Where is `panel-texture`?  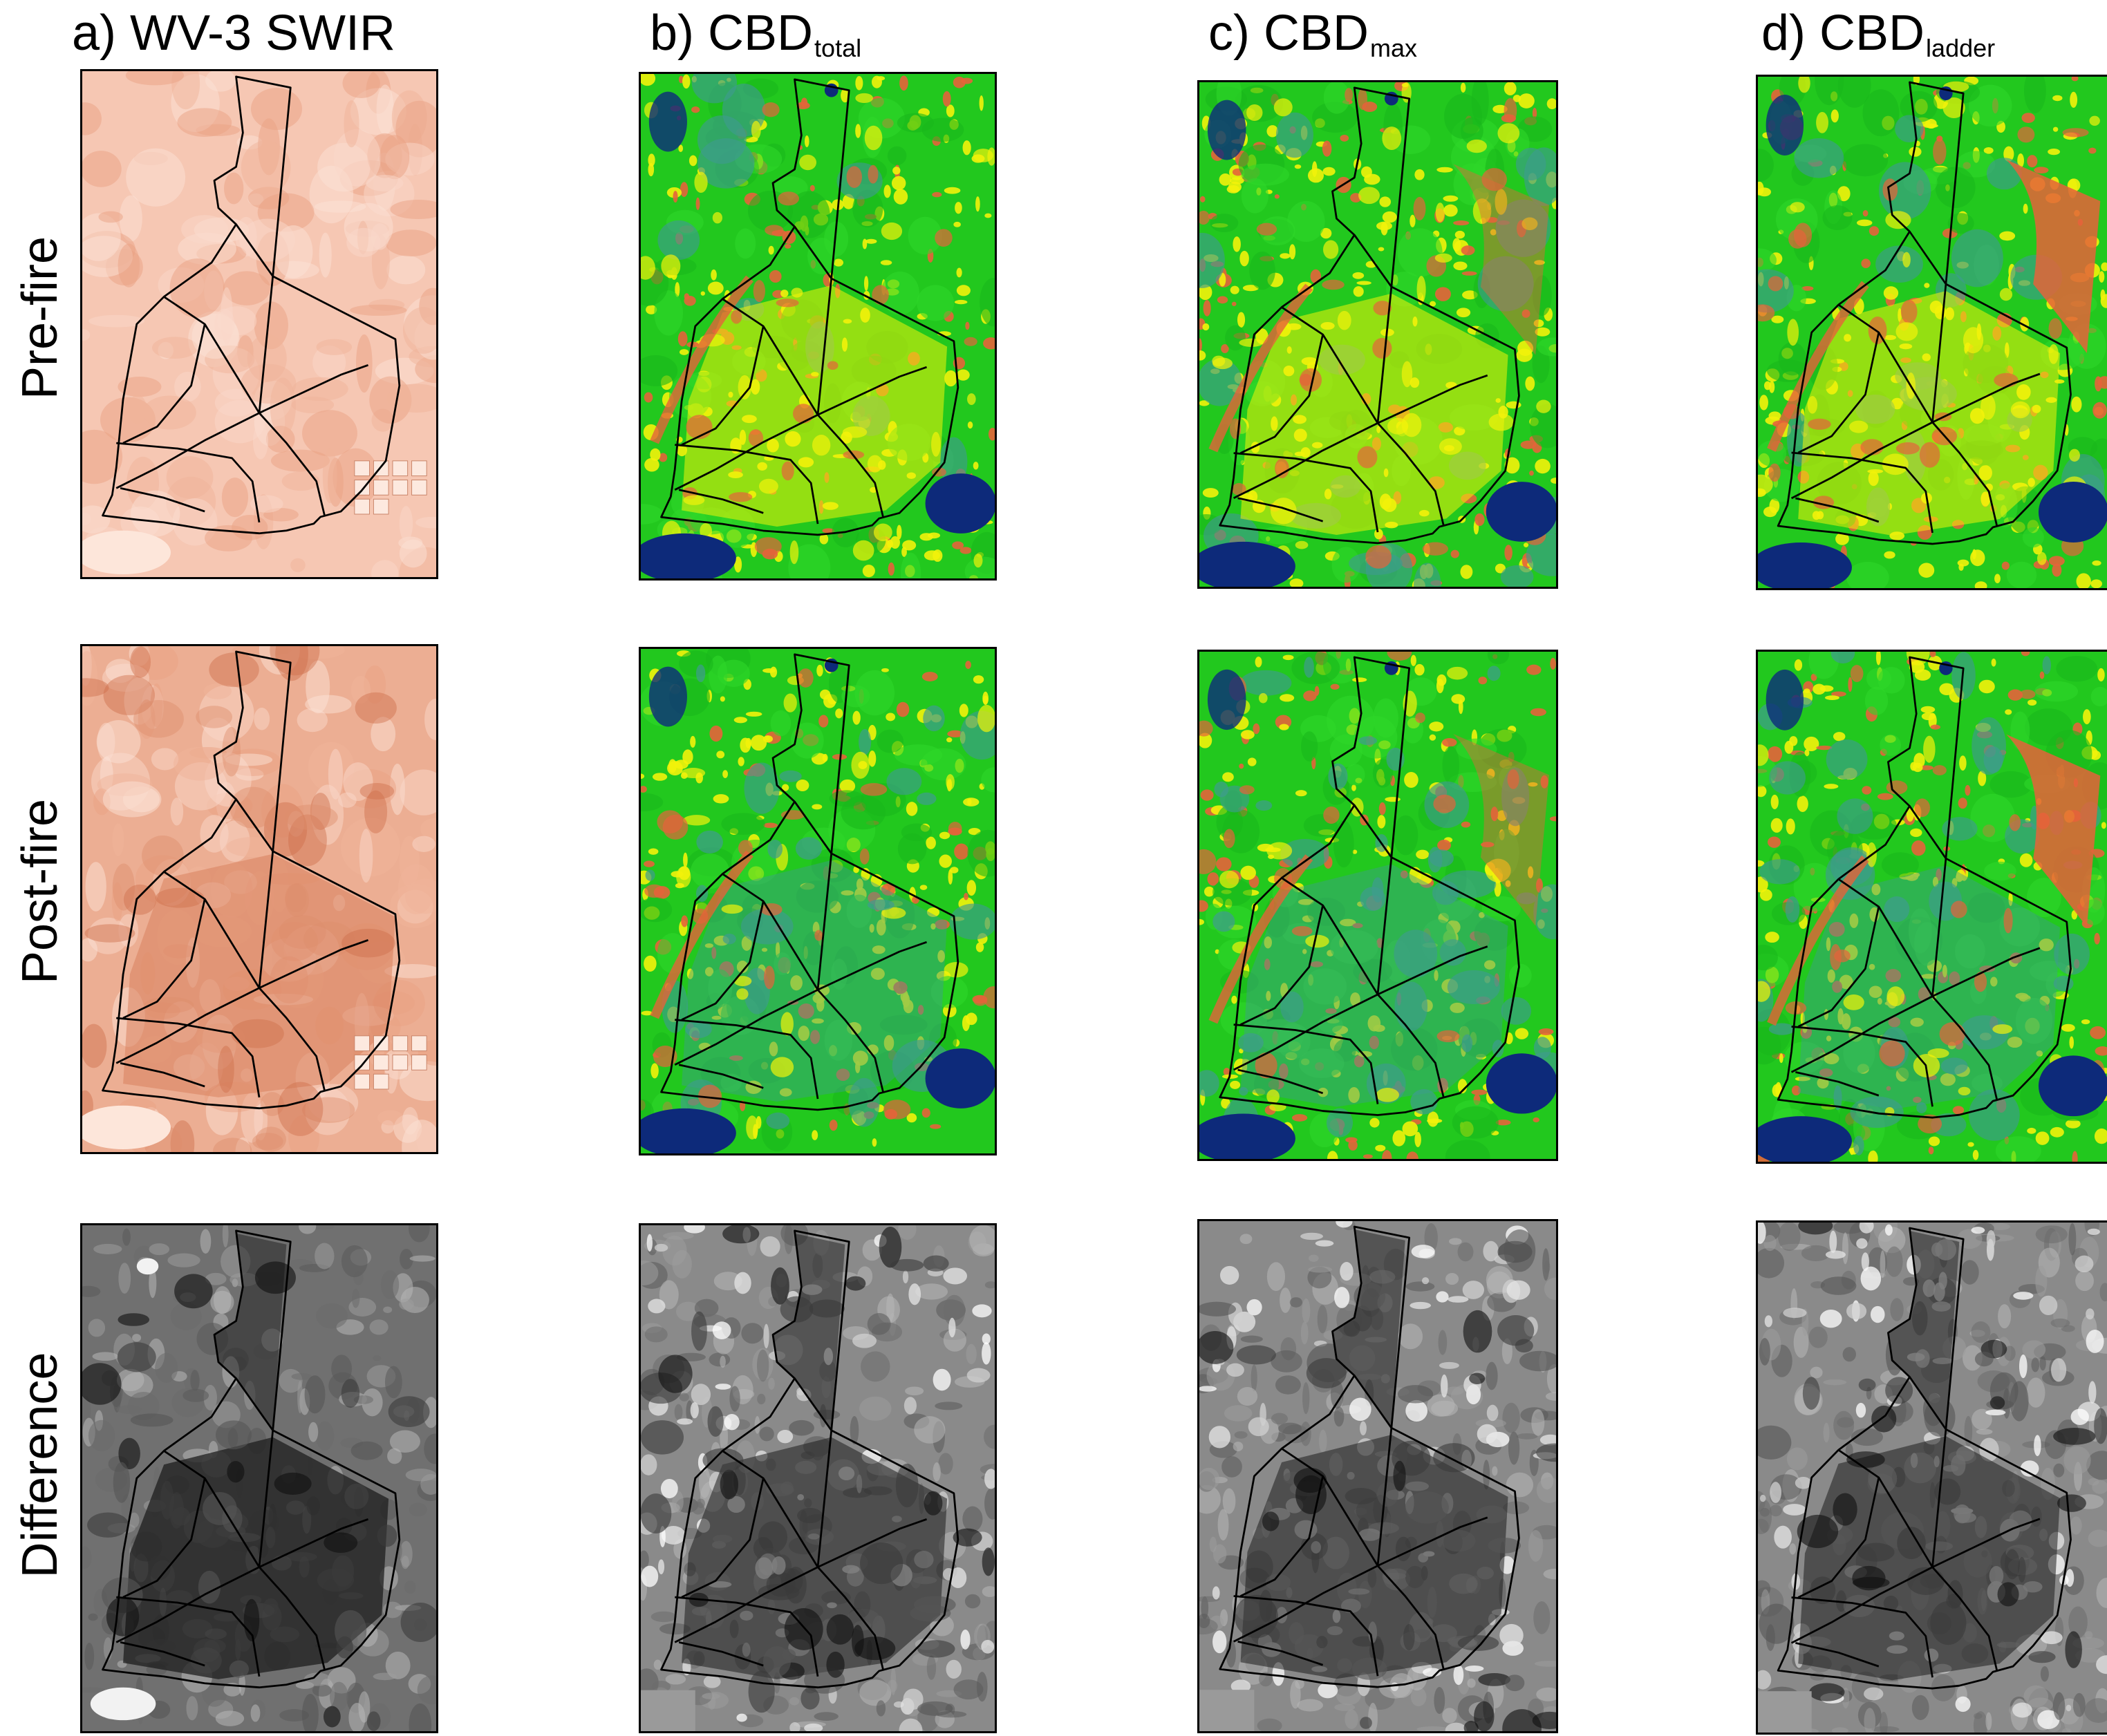 panel-texture is located at coordinates (818, 901).